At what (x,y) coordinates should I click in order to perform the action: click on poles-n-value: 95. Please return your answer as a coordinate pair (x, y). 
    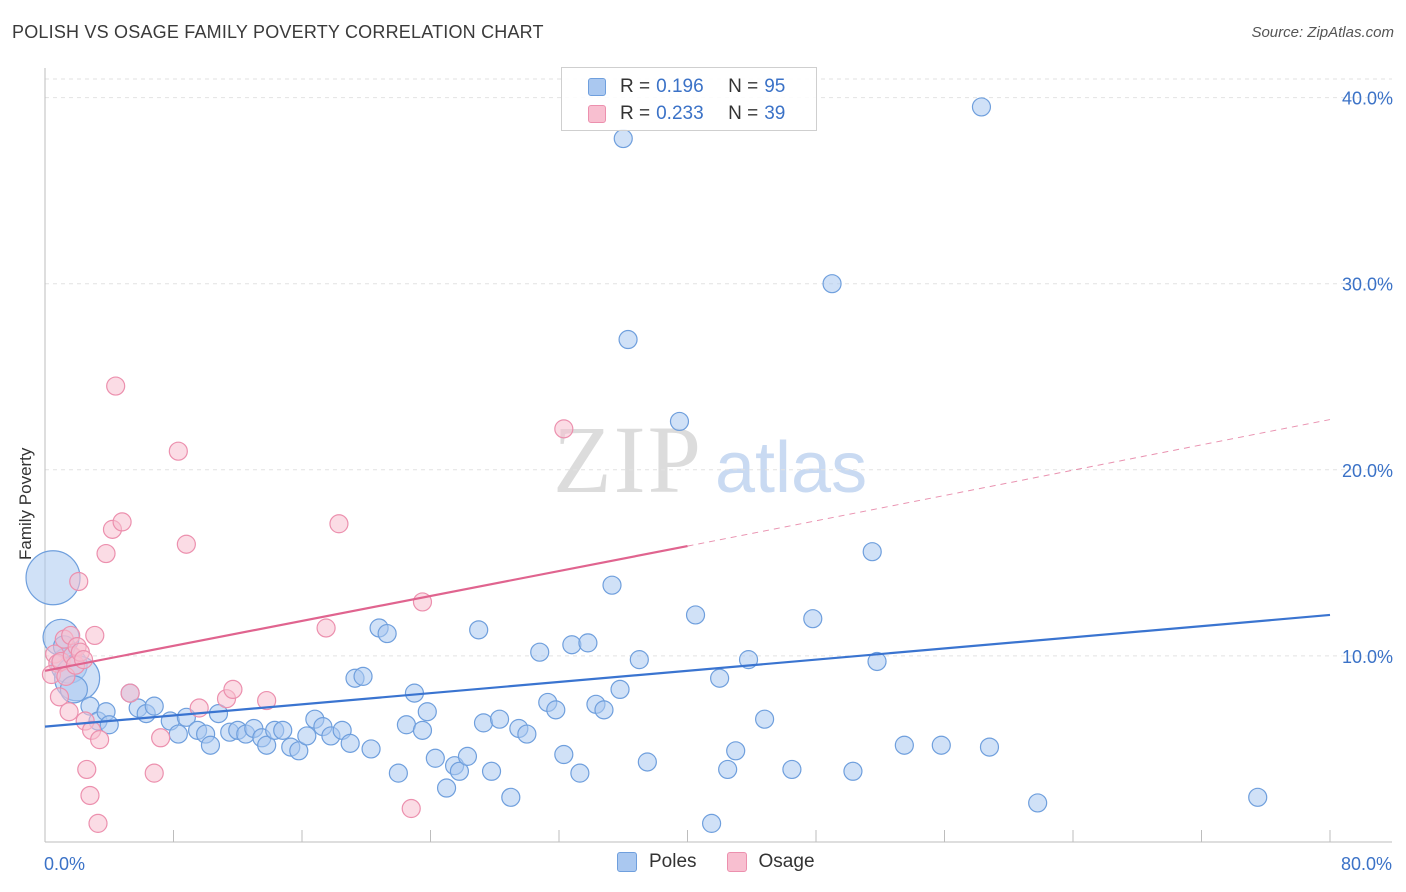
    Looking at the image, I should click on (775, 86).